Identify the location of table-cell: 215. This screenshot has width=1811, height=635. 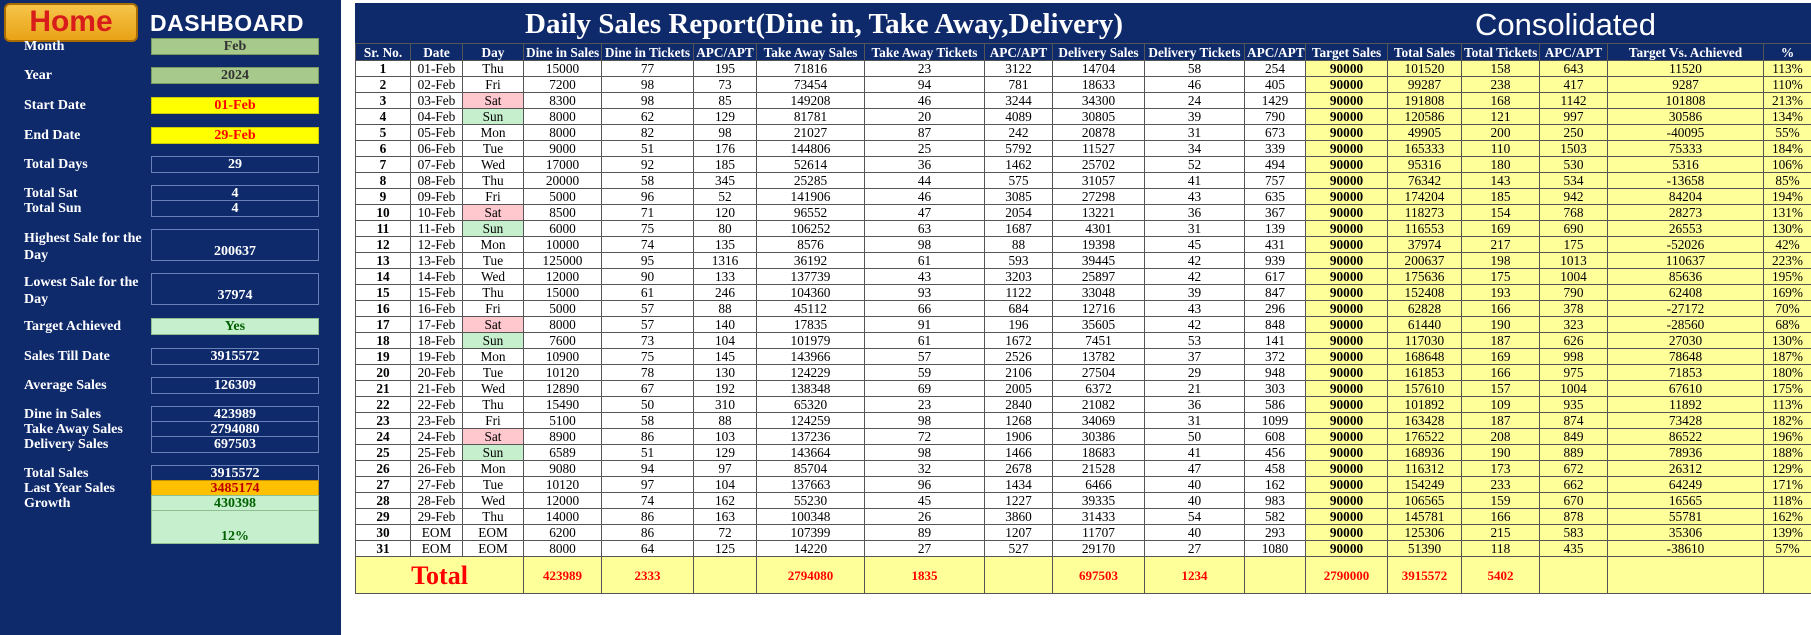
(1500, 532).